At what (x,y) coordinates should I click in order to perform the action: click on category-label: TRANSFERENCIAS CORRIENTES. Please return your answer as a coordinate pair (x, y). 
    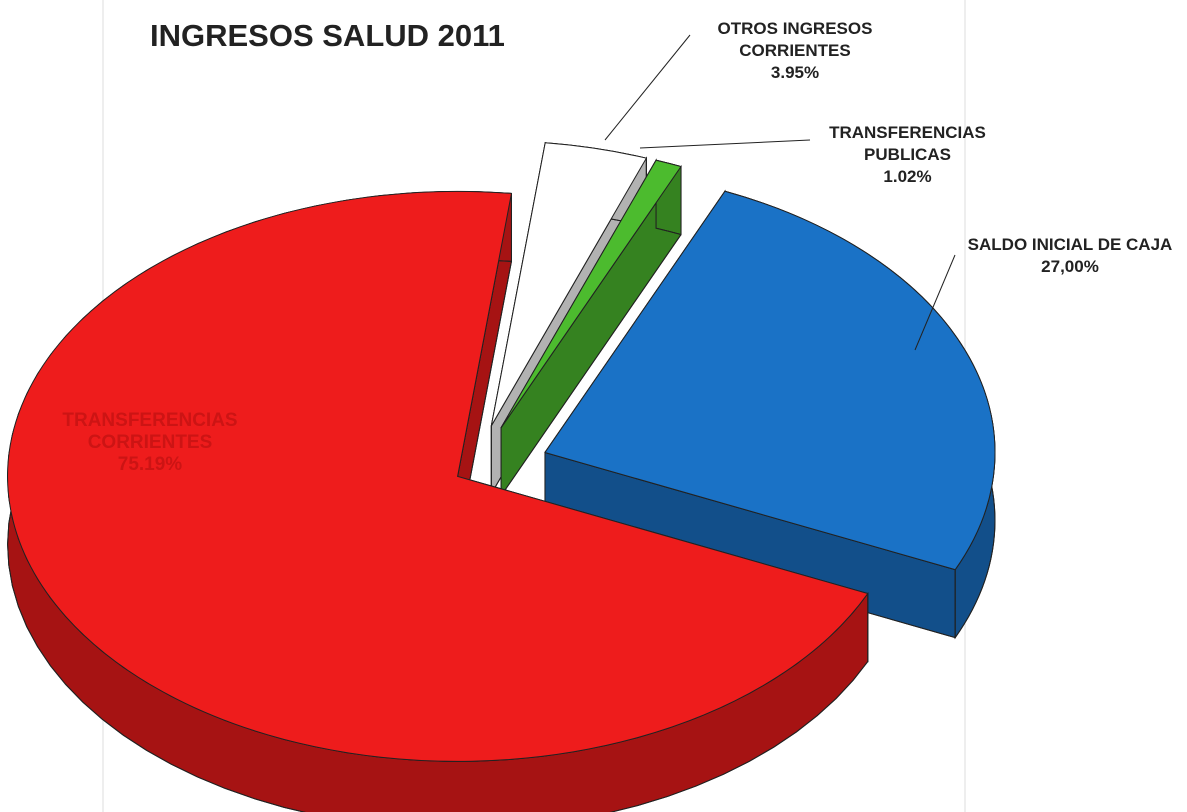
    Looking at the image, I should click on (150, 431).